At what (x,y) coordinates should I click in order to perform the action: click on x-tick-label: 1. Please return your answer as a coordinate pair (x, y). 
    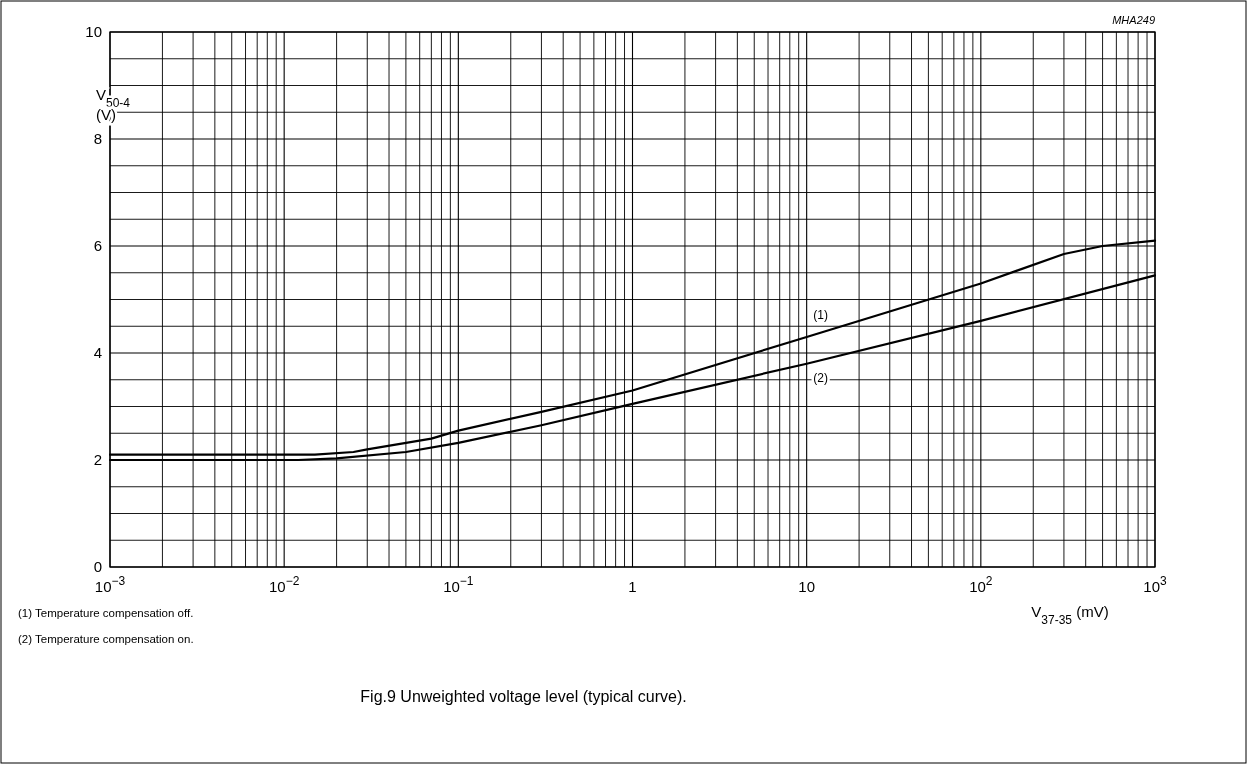
    Looking at the image, I should click on (632, 586).